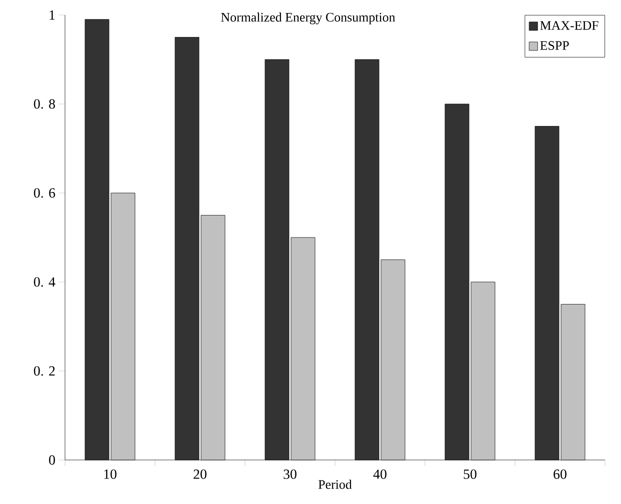 The height and width of the screenshot is (504, 621). What do you see at coordinates (308, 18) in the screenshot?
I see `chart-title: Normalized Energy Consumption` at bounding box center [308, 18].